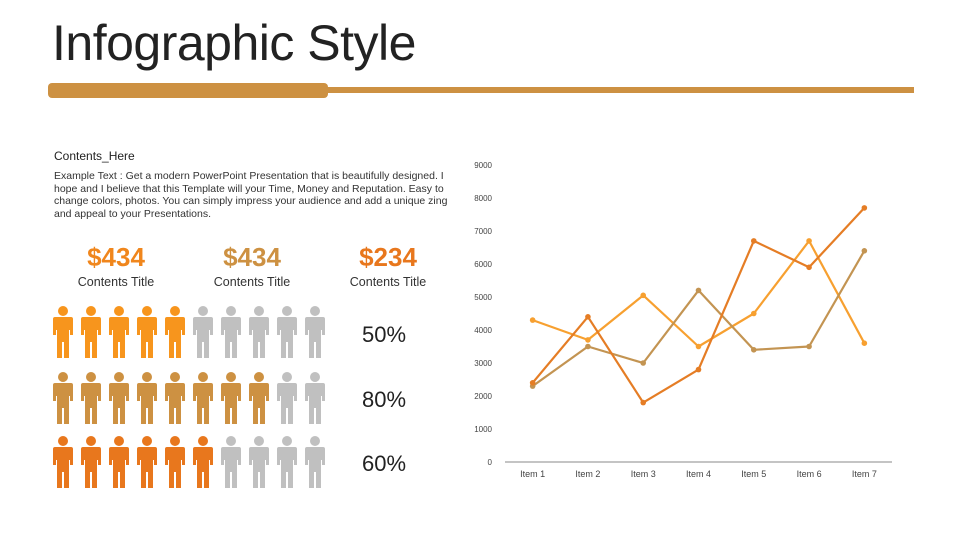 This screenshot has height=540, width=960. I want to click on slide-title: Infographic Style, so click(234, 43).